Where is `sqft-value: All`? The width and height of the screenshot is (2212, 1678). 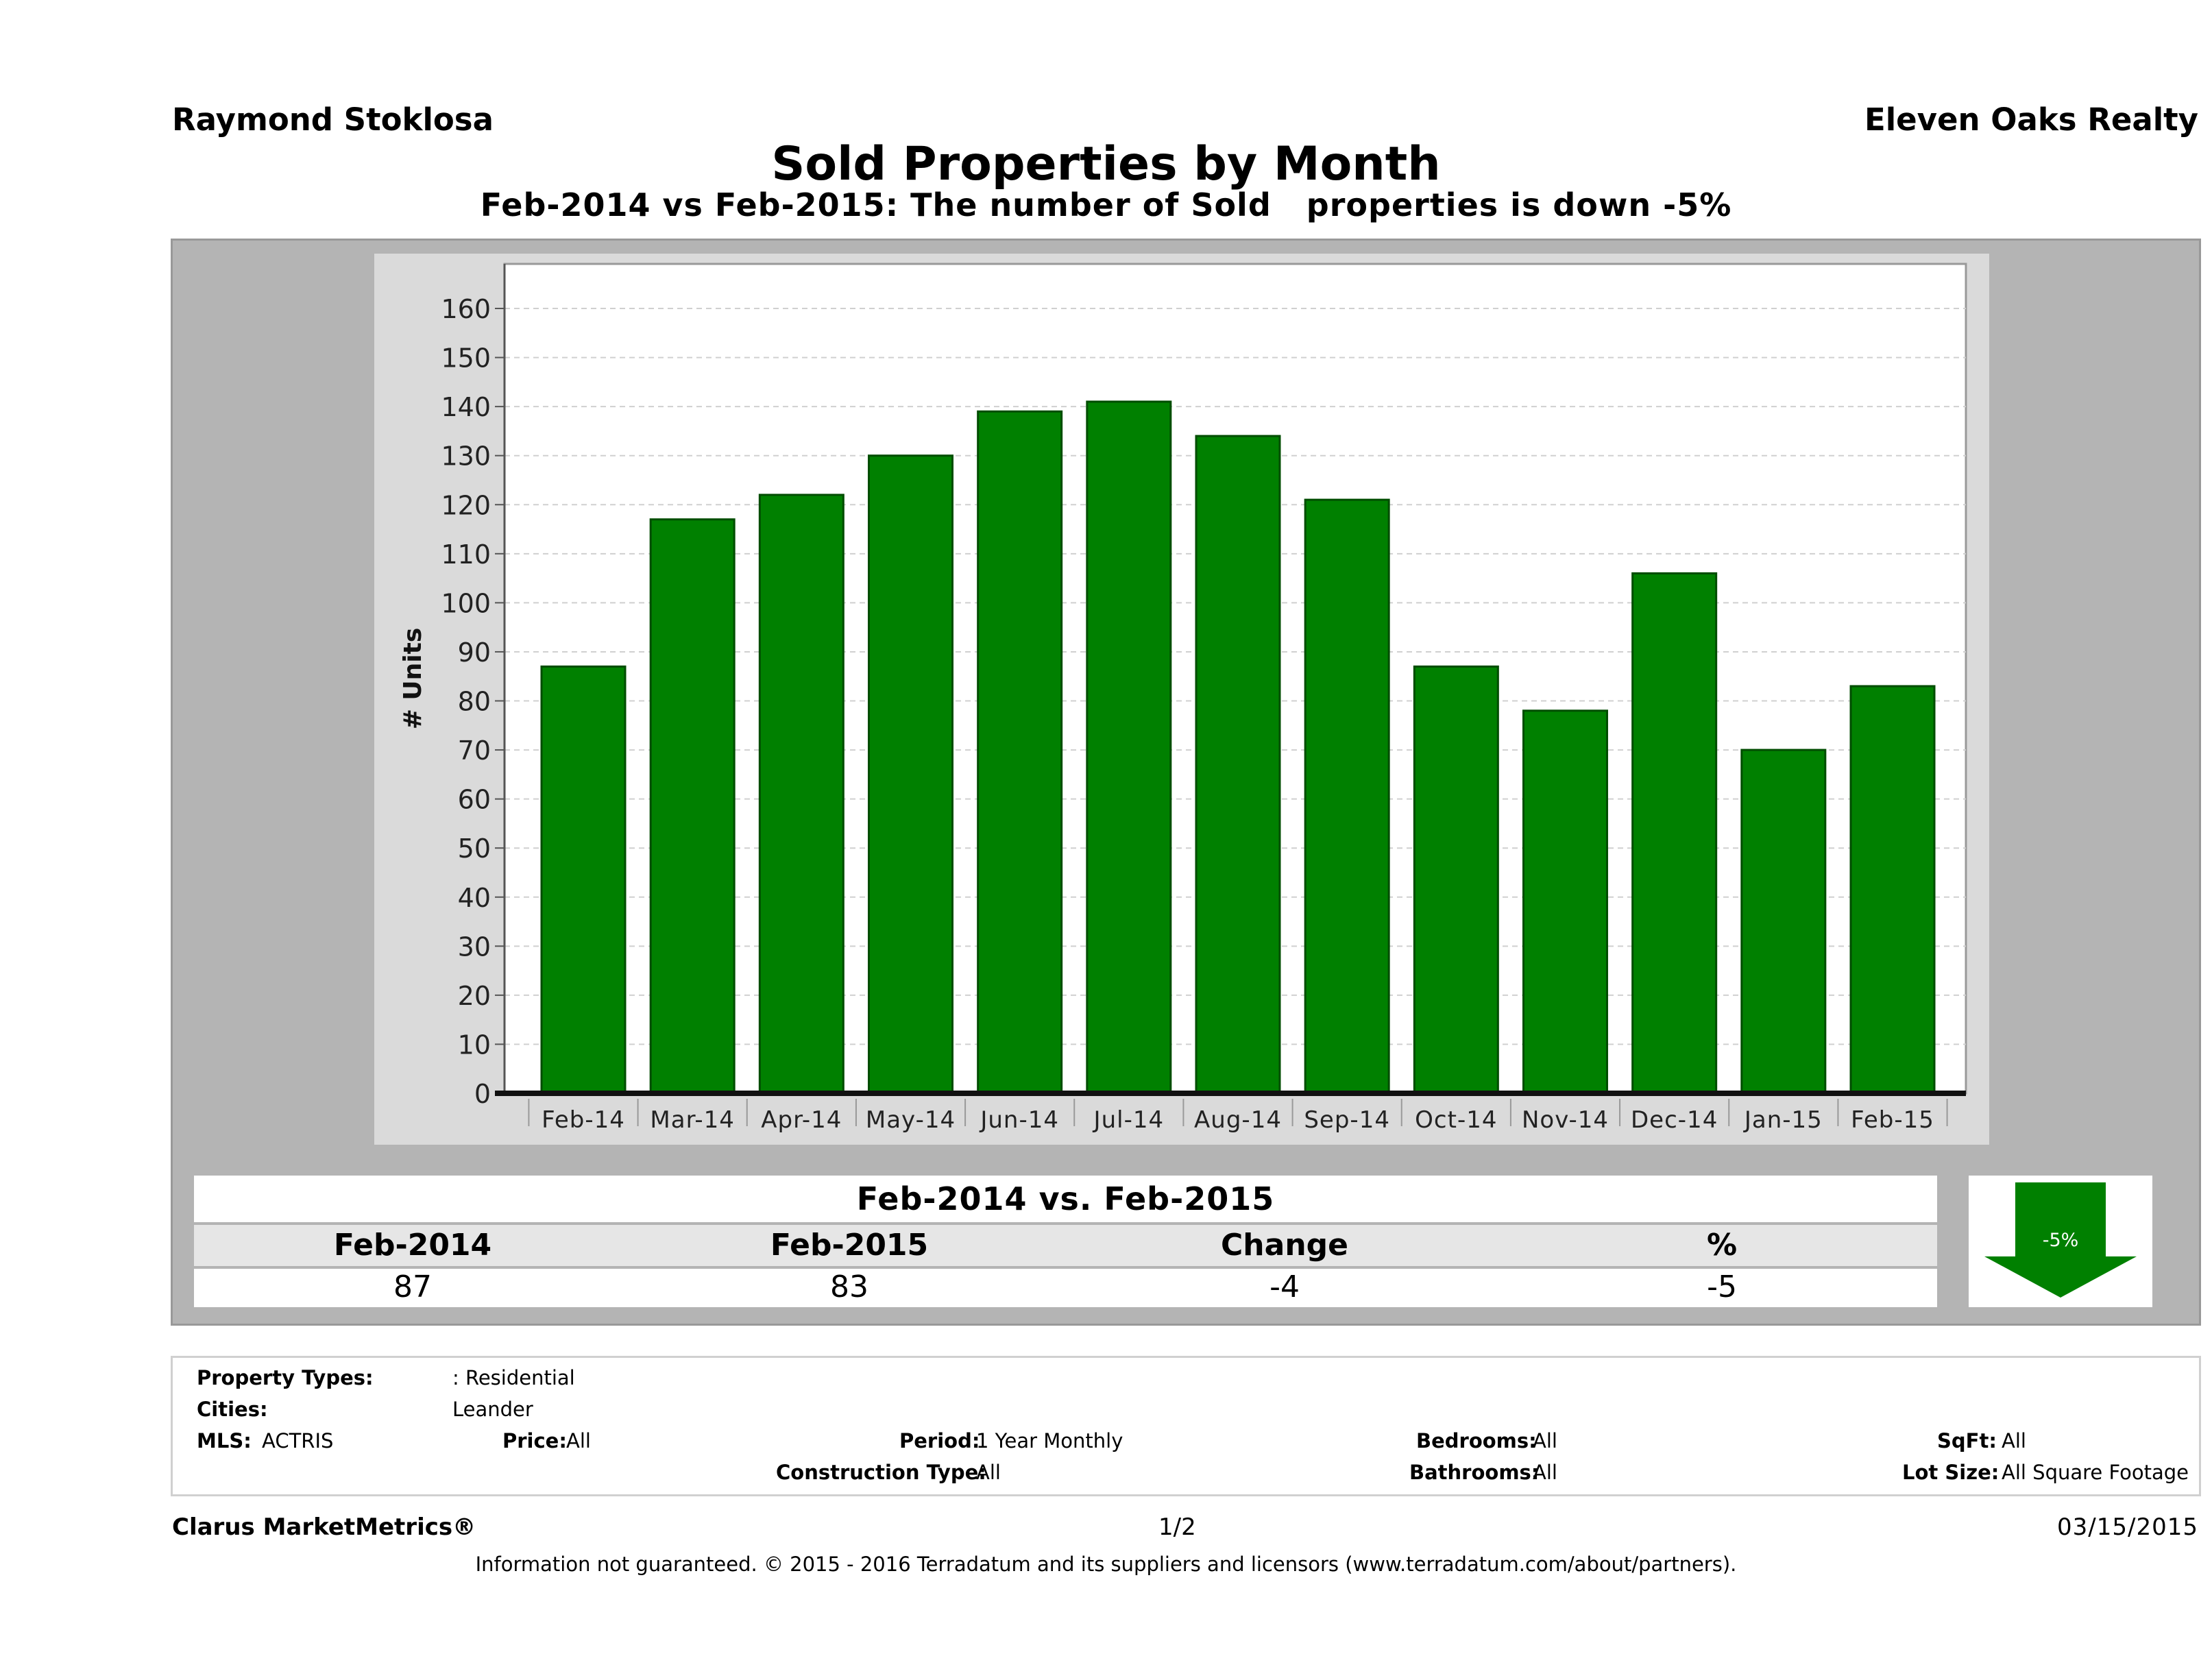 sqft-value: All is located at coordinates (2014, 1440).